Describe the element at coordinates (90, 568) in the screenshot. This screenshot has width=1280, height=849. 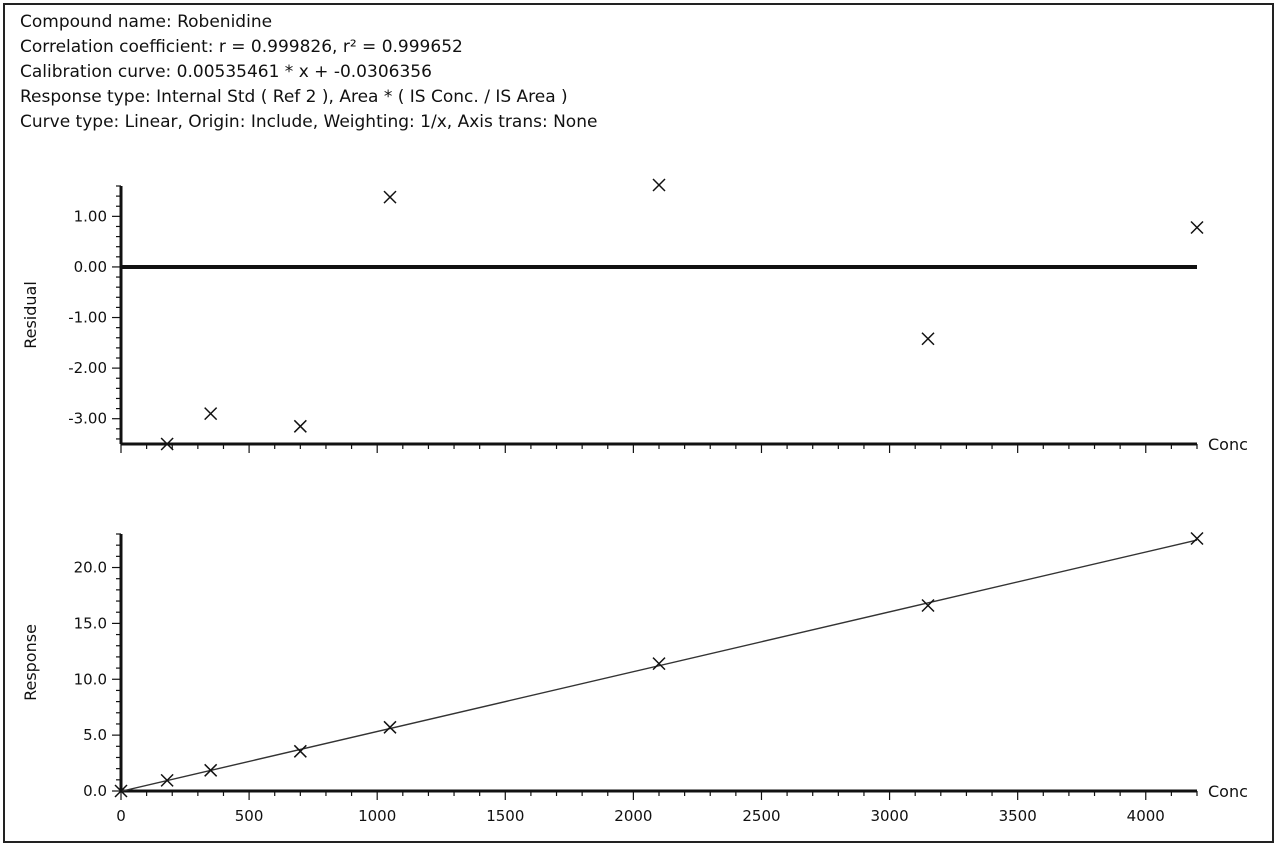
I see `response-y-tick-label: 20.0` at that location.